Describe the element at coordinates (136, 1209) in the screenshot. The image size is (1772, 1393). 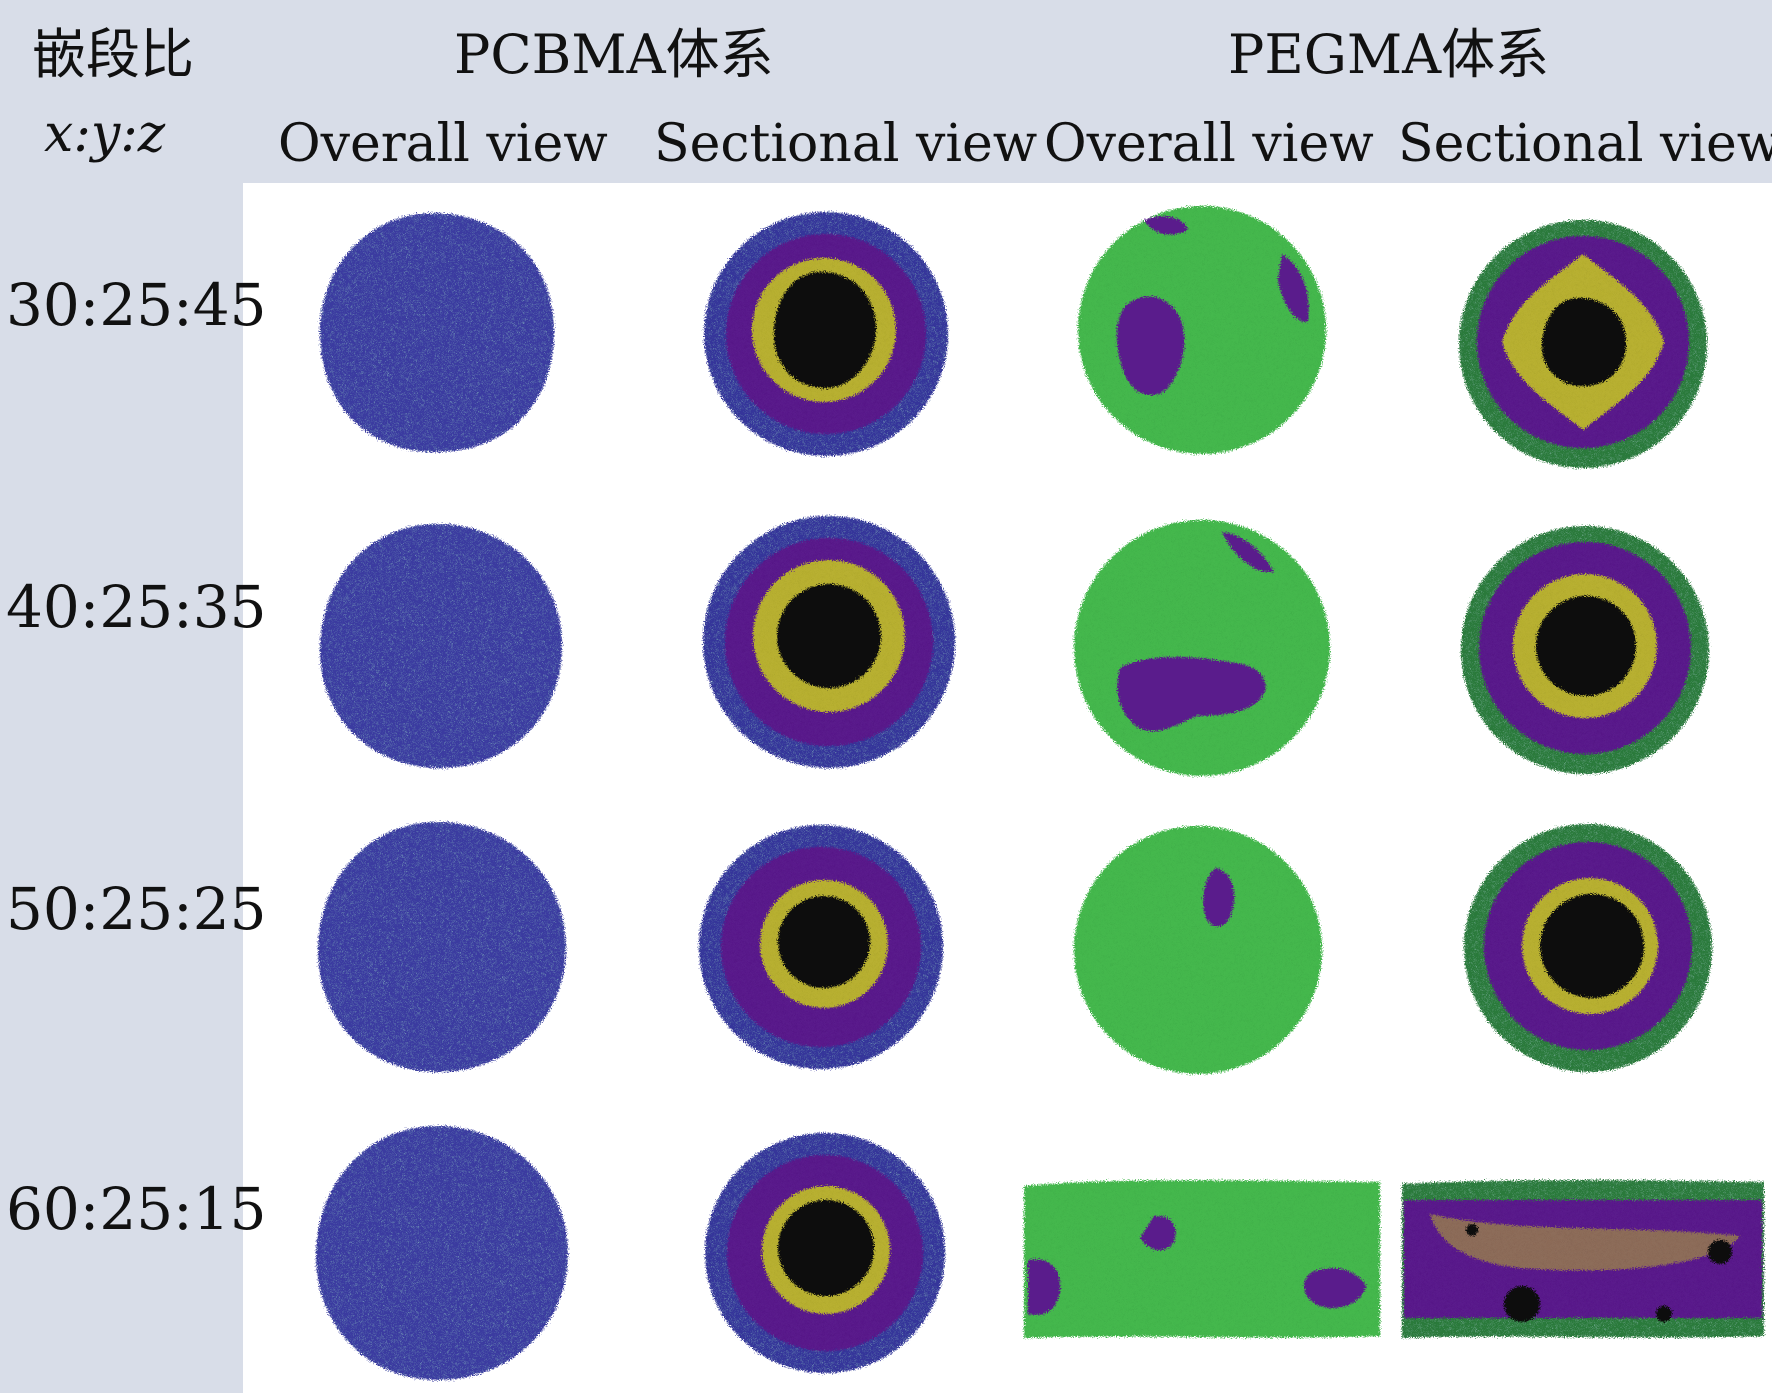
I see `row-ratio-label: 60:25:15` at that location.